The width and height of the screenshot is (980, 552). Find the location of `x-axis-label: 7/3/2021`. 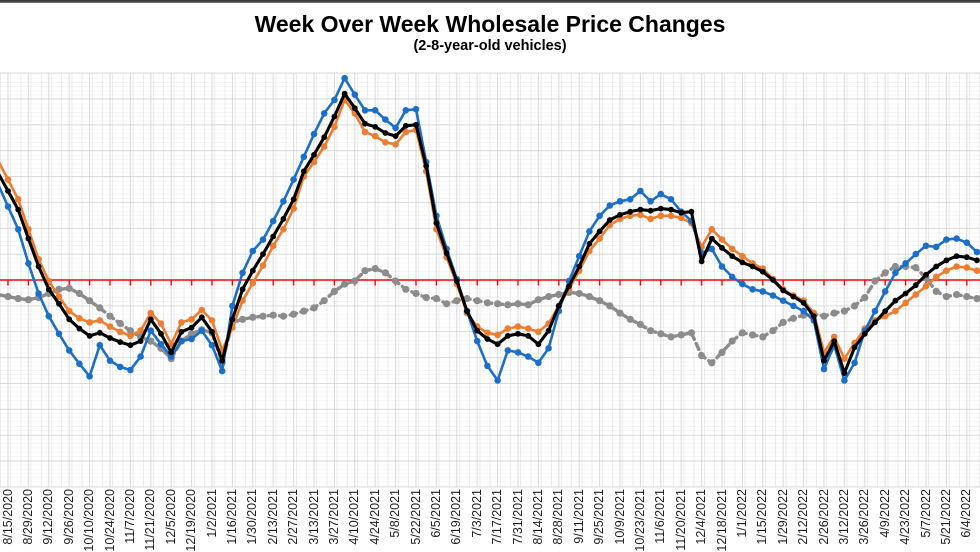

x-axis-label: 7/3/2021 is located at coordinates (476, 513).